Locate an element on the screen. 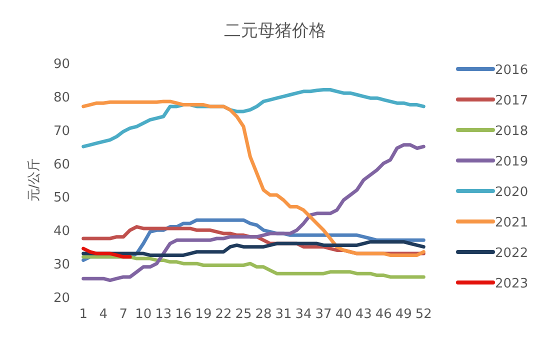  x-tick-label: 37 is located at coordinates (323, 314).